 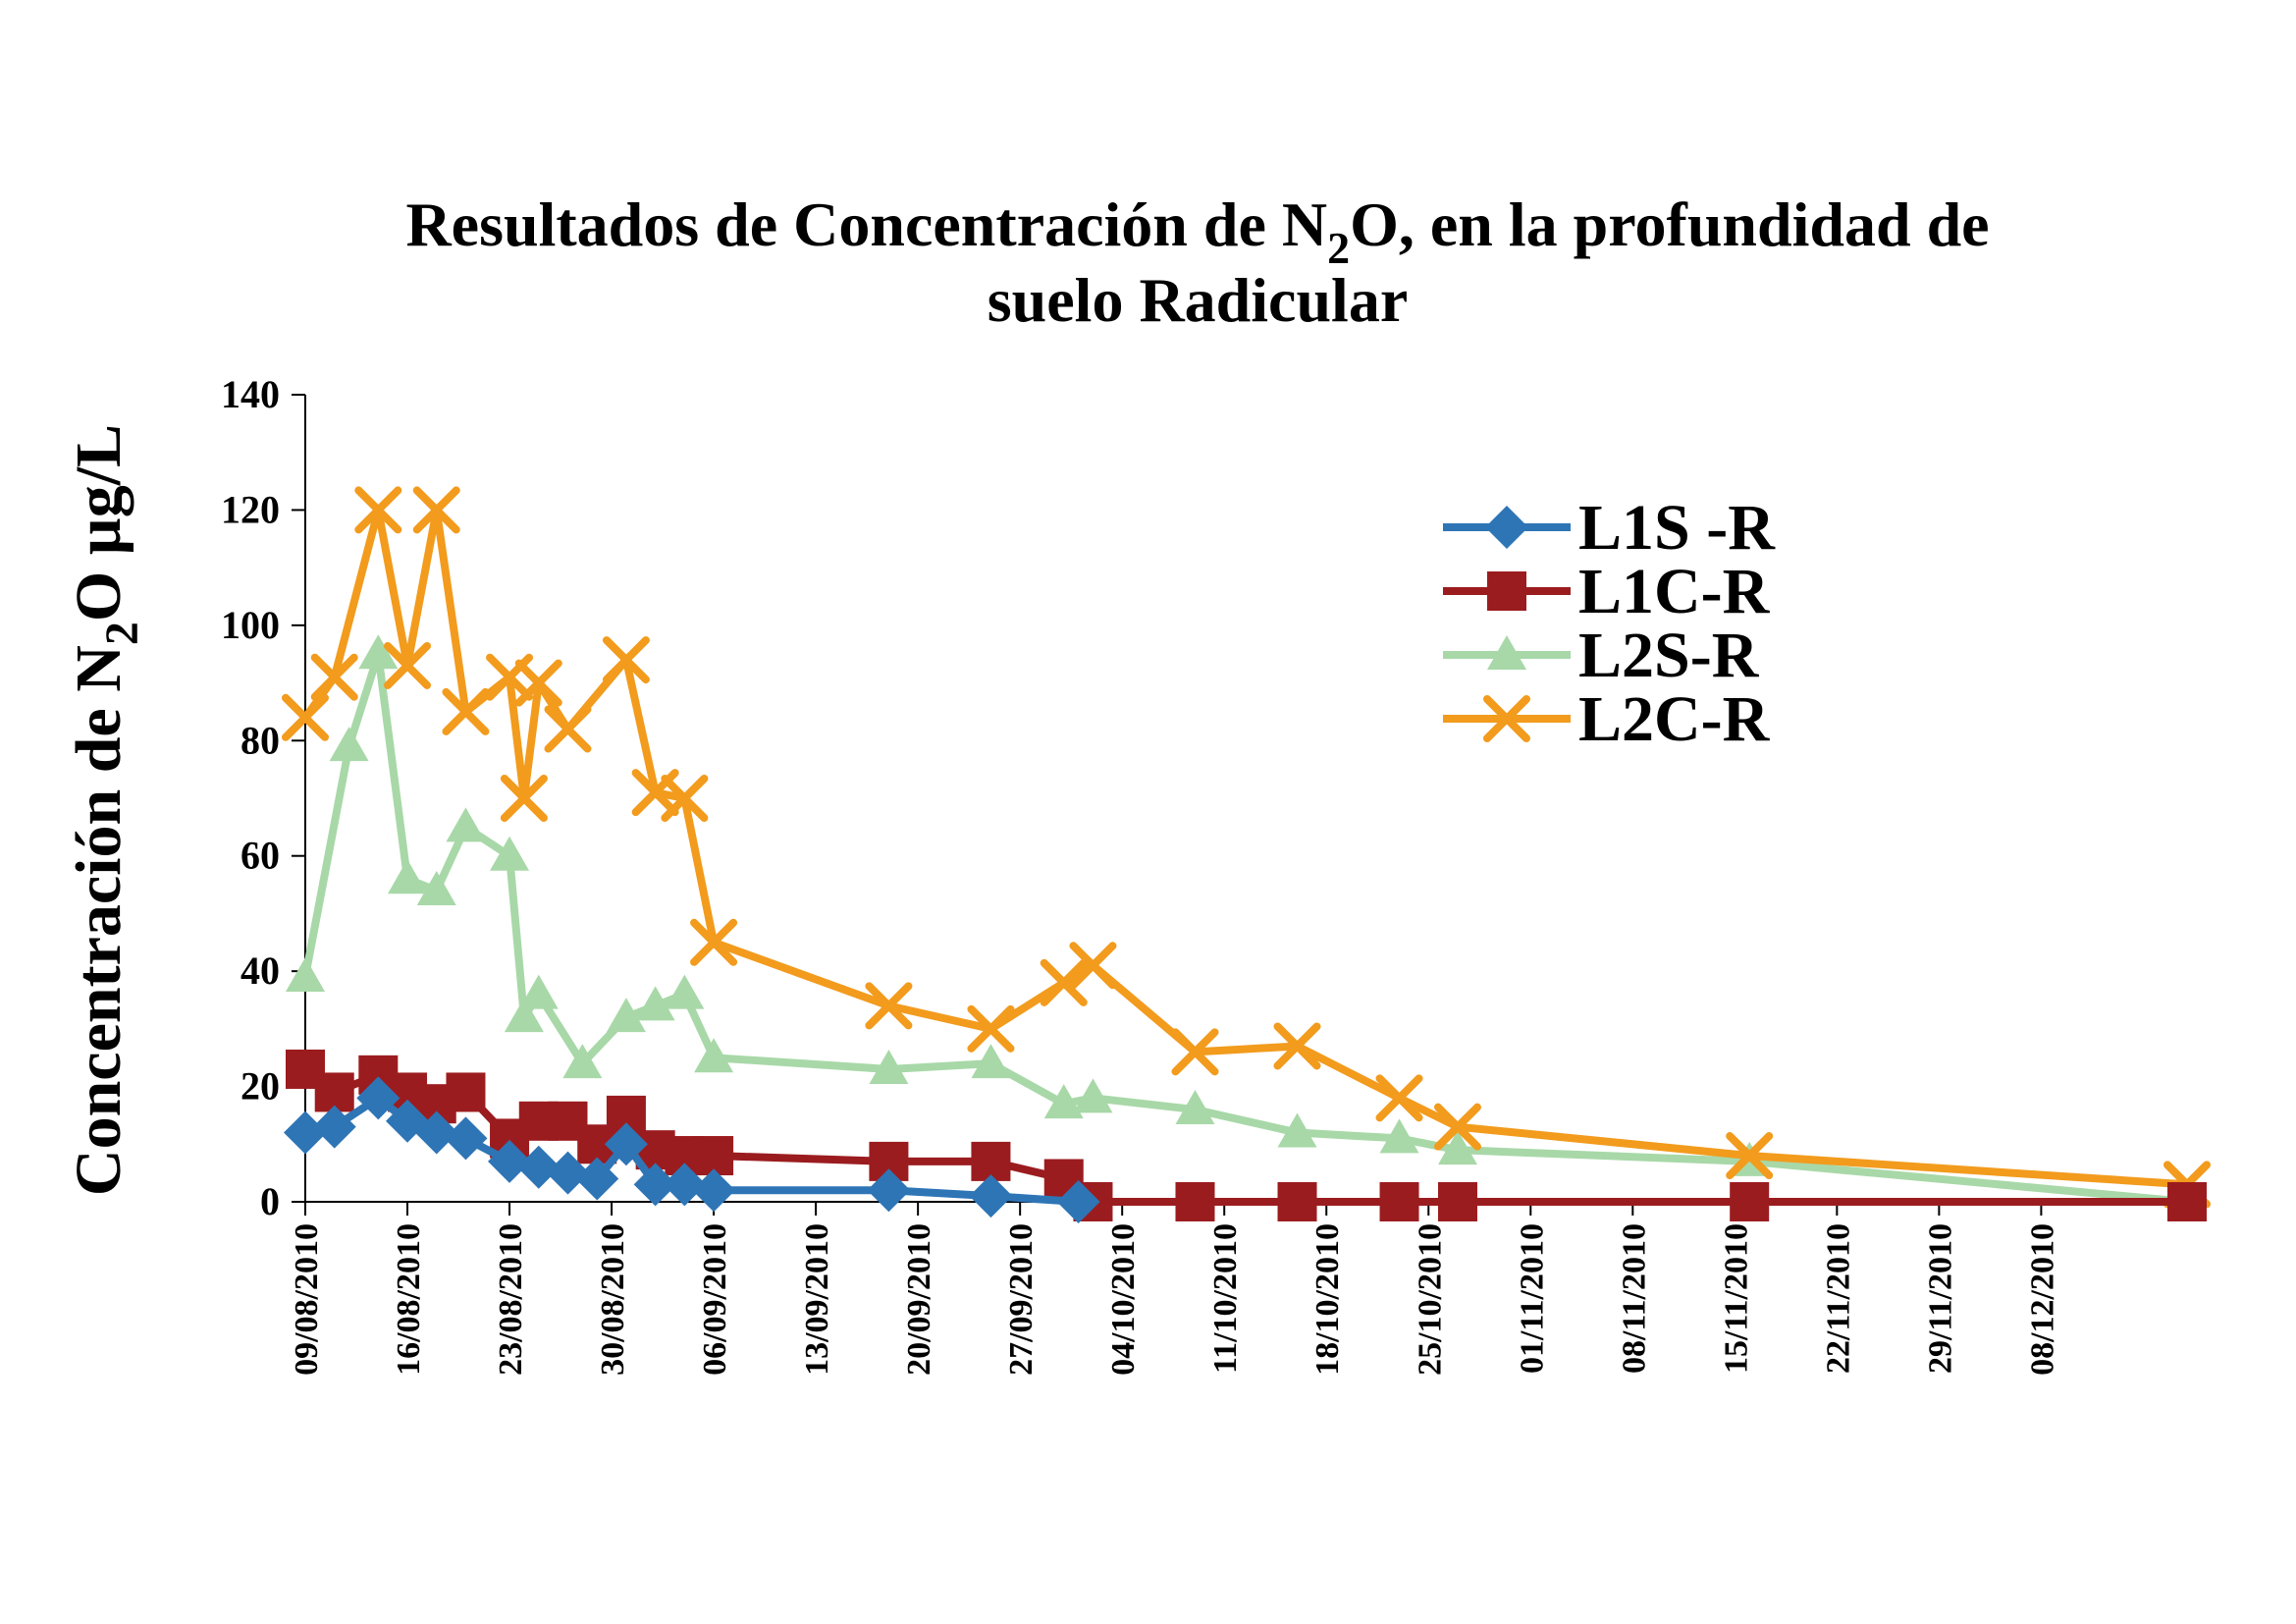 I want to click on legend-label: L1C-R, so click(x=1674, y=591).